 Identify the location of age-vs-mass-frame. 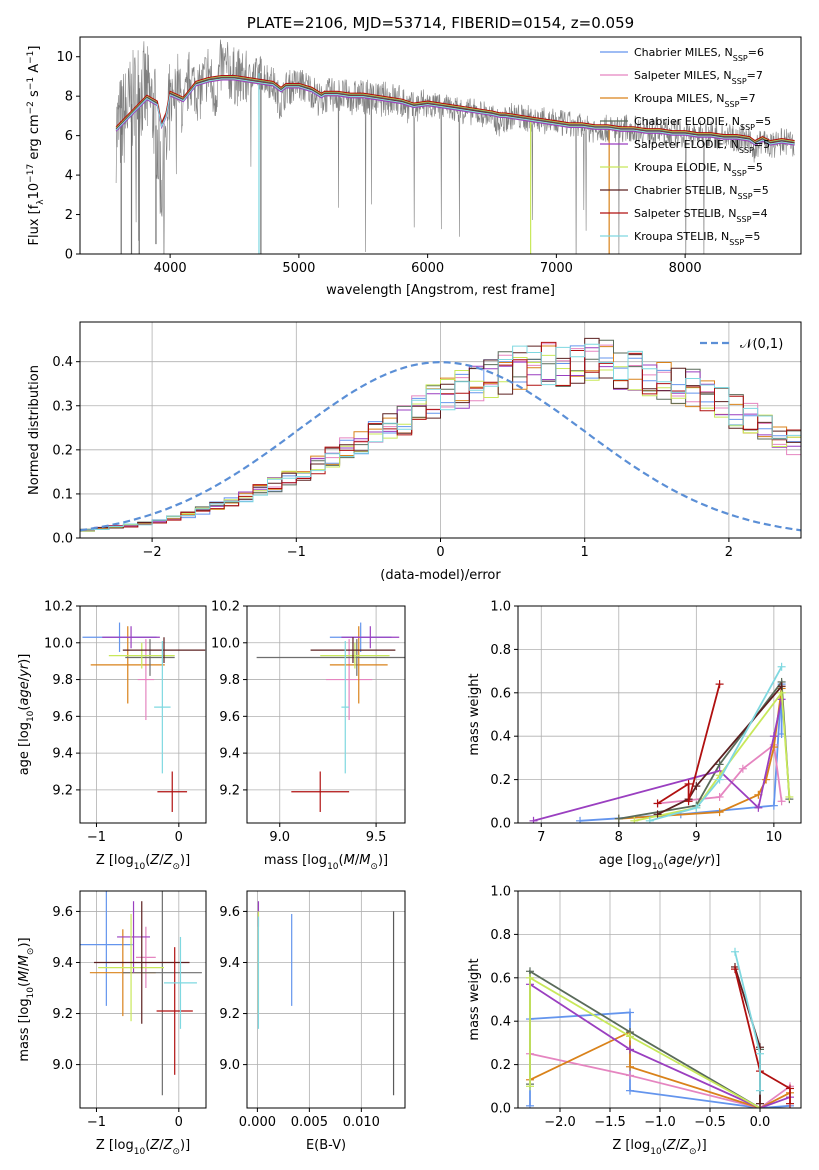
(326, 714).